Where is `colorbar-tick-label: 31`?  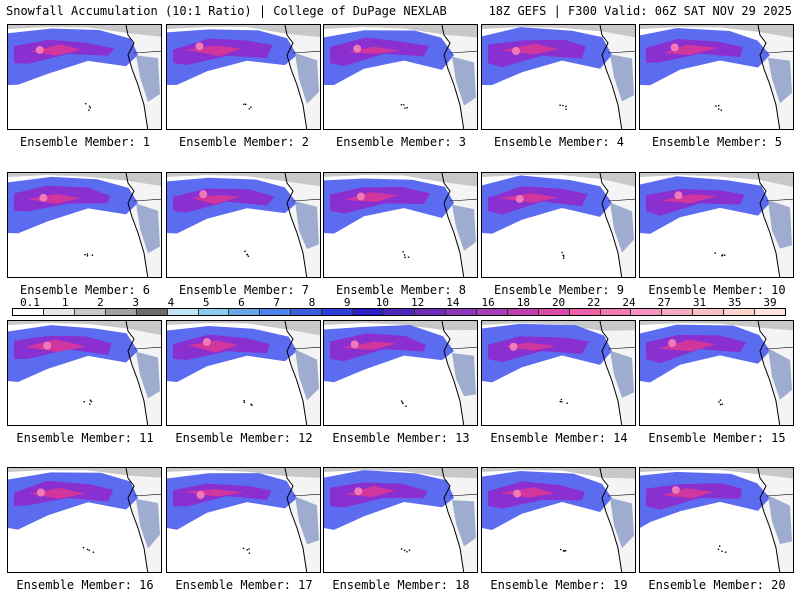
colorbar-tick-label: 31 is located at coordinates (699, 302).